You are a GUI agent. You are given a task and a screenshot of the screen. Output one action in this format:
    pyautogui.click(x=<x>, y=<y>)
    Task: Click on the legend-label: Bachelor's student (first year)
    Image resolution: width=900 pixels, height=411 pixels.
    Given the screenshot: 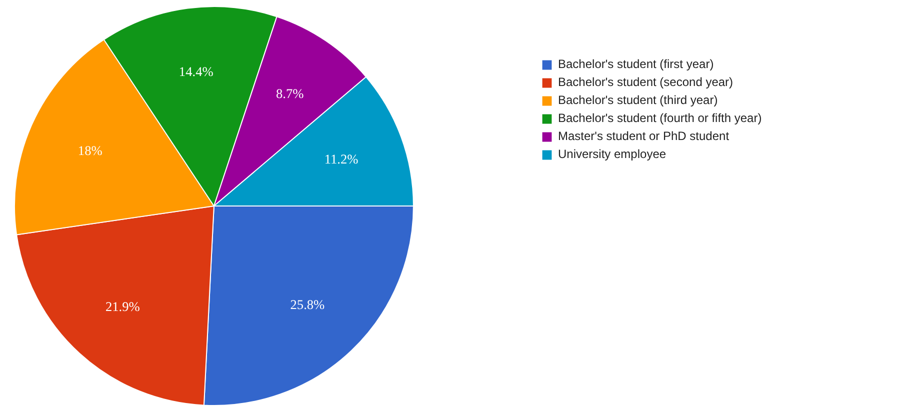 What is the action you would take?
    pyautogui.click(x=636, y=64)
    